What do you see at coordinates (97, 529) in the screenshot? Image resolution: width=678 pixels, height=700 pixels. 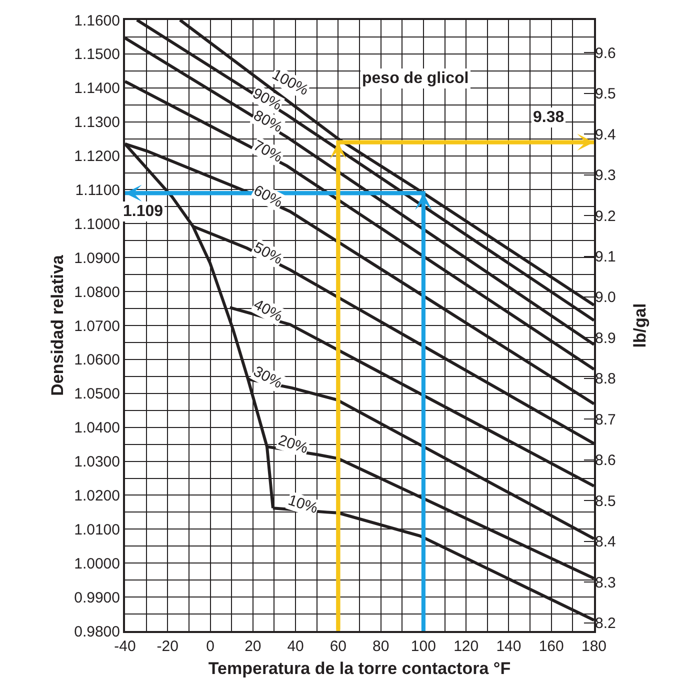 I see `y-tick-label: 1.0100` at bounding box center [97, 529].